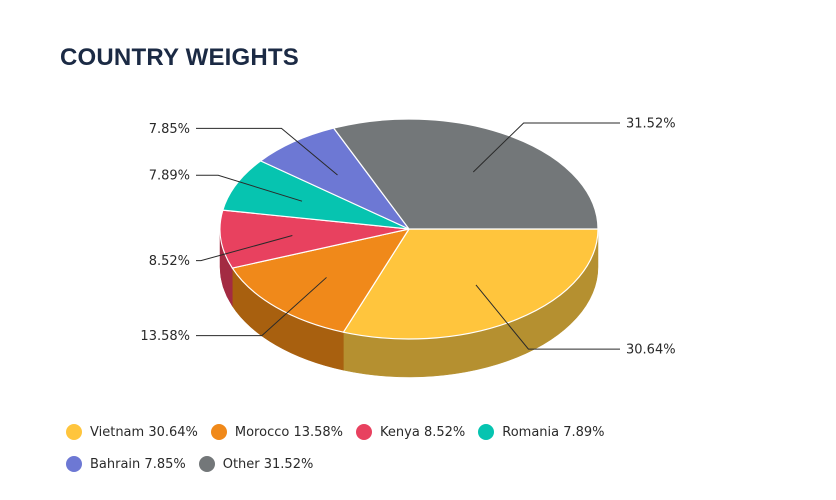 The width and height of the screenshot is (836, 500). What do you see at coordinates (74, 432) in the screenshot?
I see `legend-swatch-vietnam` at bounding box center [74, 432].